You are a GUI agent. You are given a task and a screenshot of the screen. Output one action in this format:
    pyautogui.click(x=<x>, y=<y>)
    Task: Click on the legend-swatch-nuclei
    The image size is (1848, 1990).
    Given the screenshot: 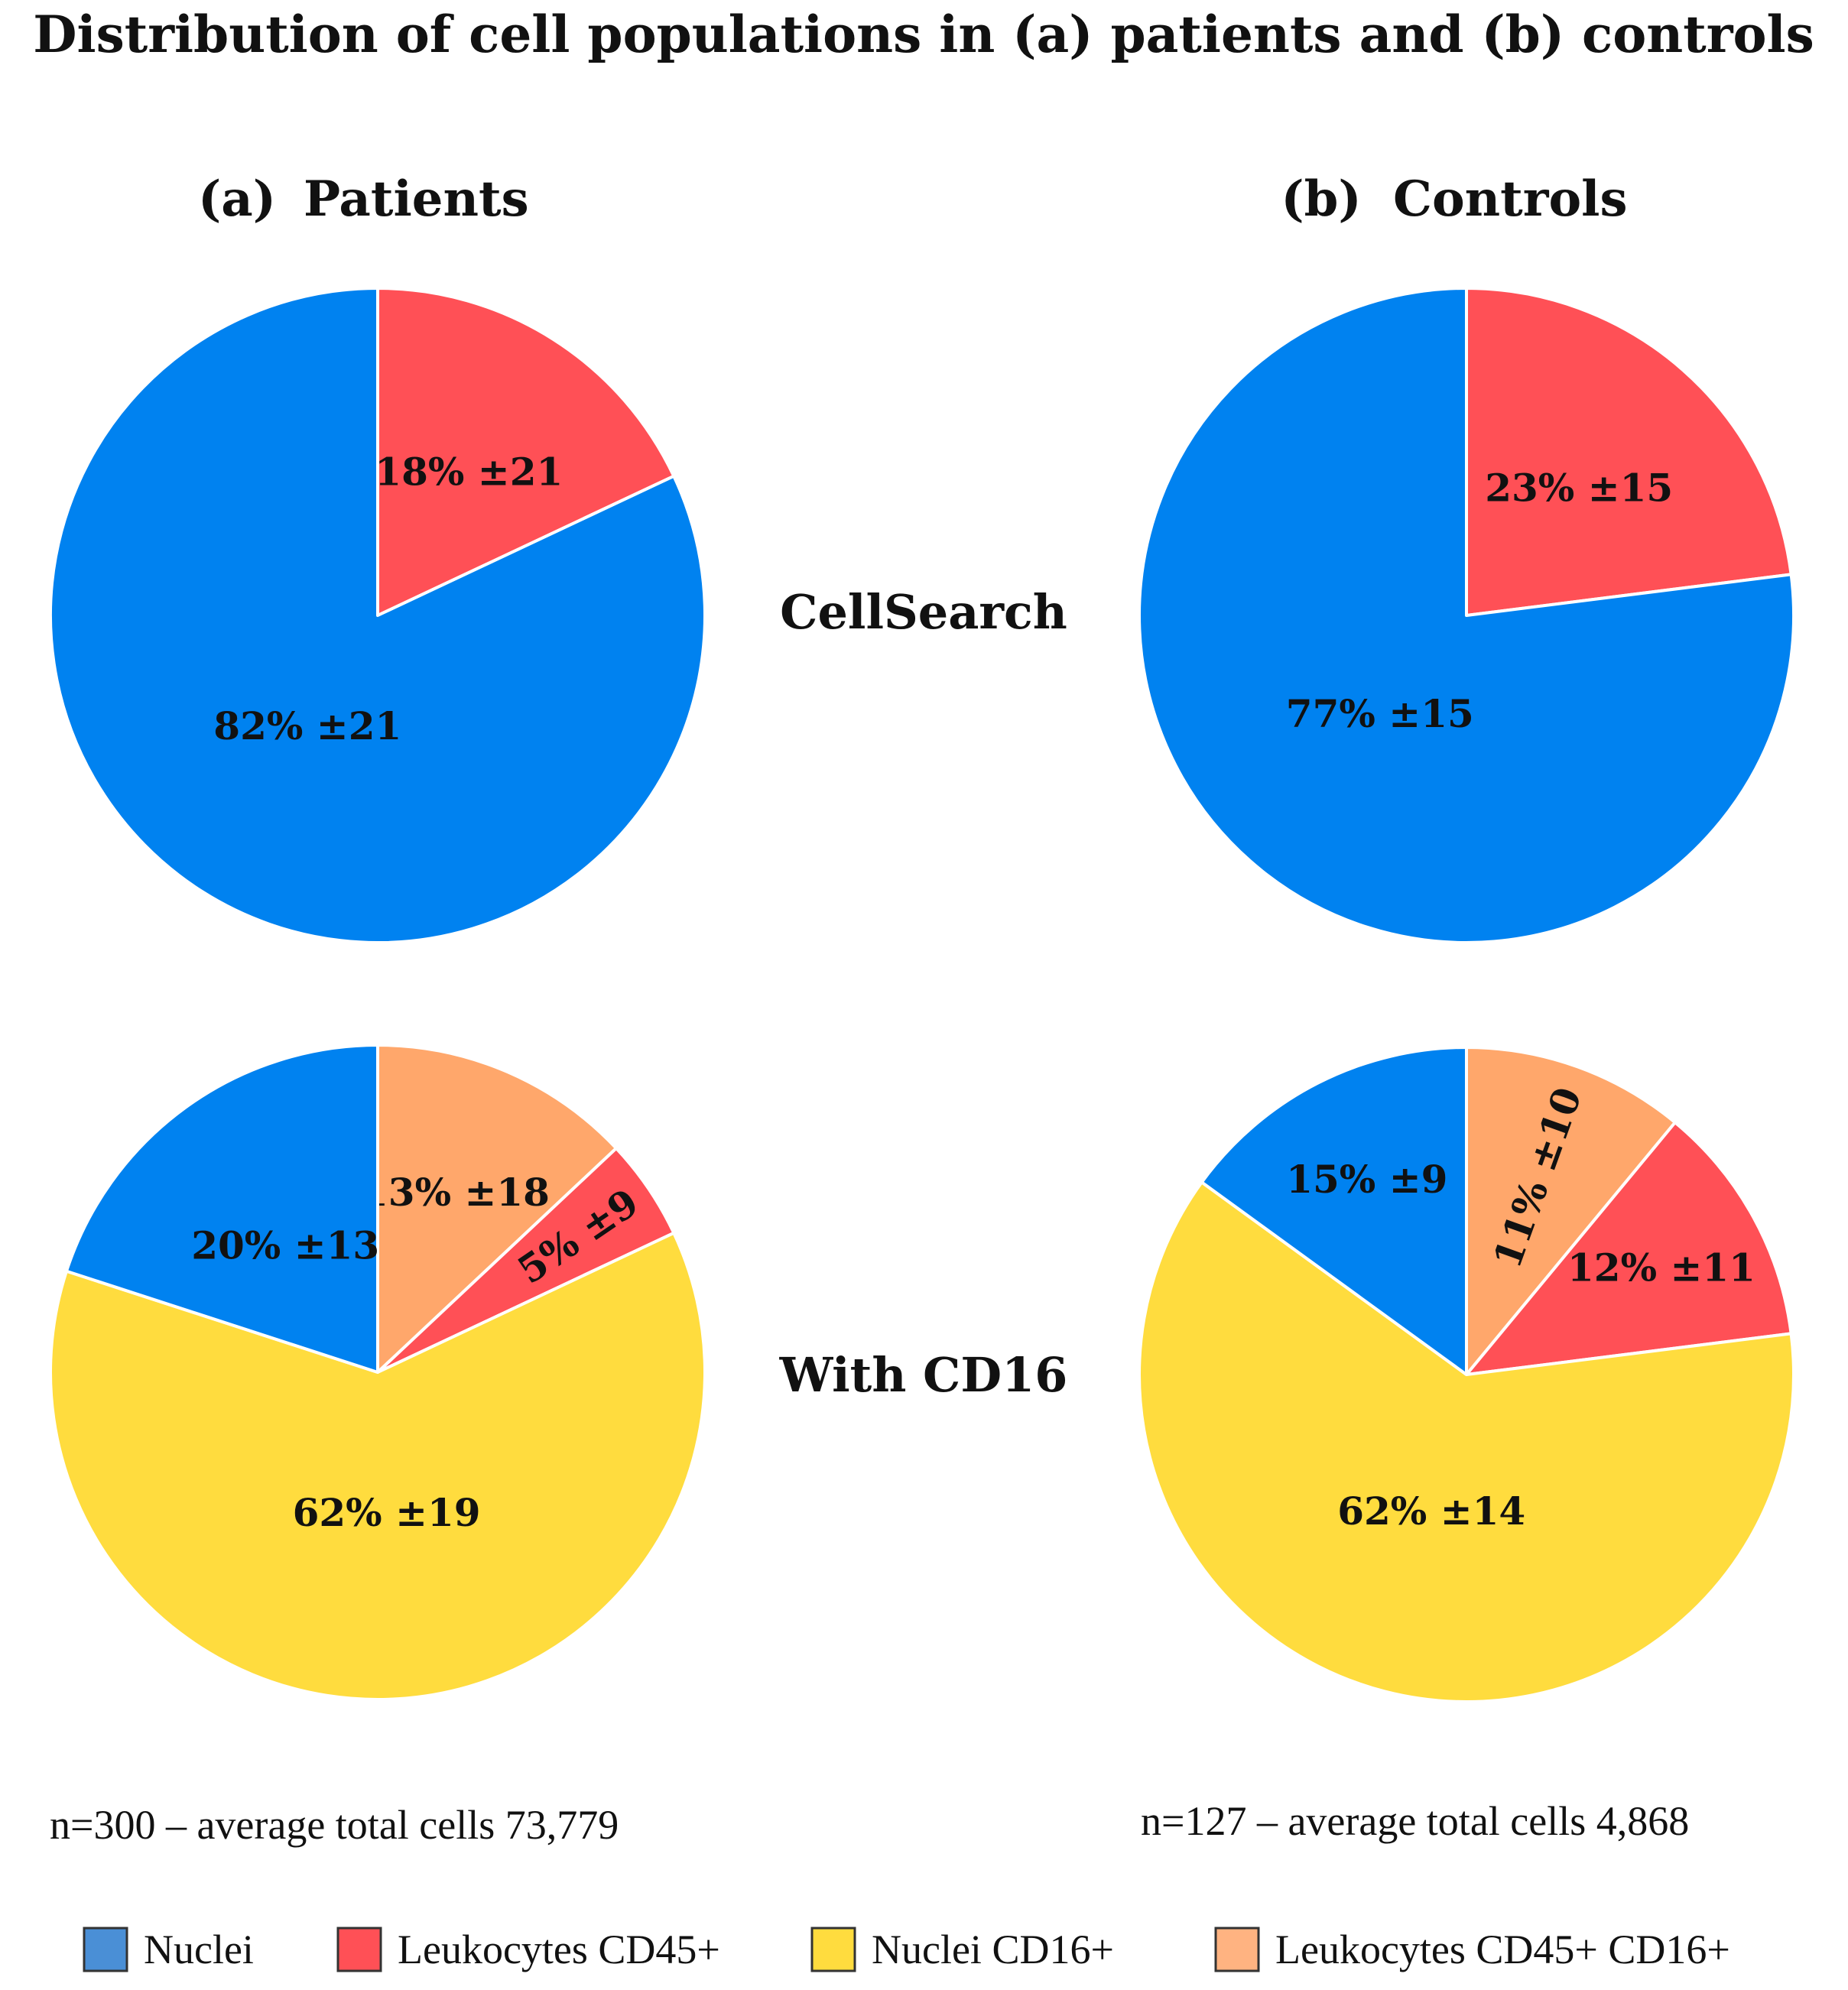 What is the action you would take?
    pyautogui.click(x=105, y=1949)
    